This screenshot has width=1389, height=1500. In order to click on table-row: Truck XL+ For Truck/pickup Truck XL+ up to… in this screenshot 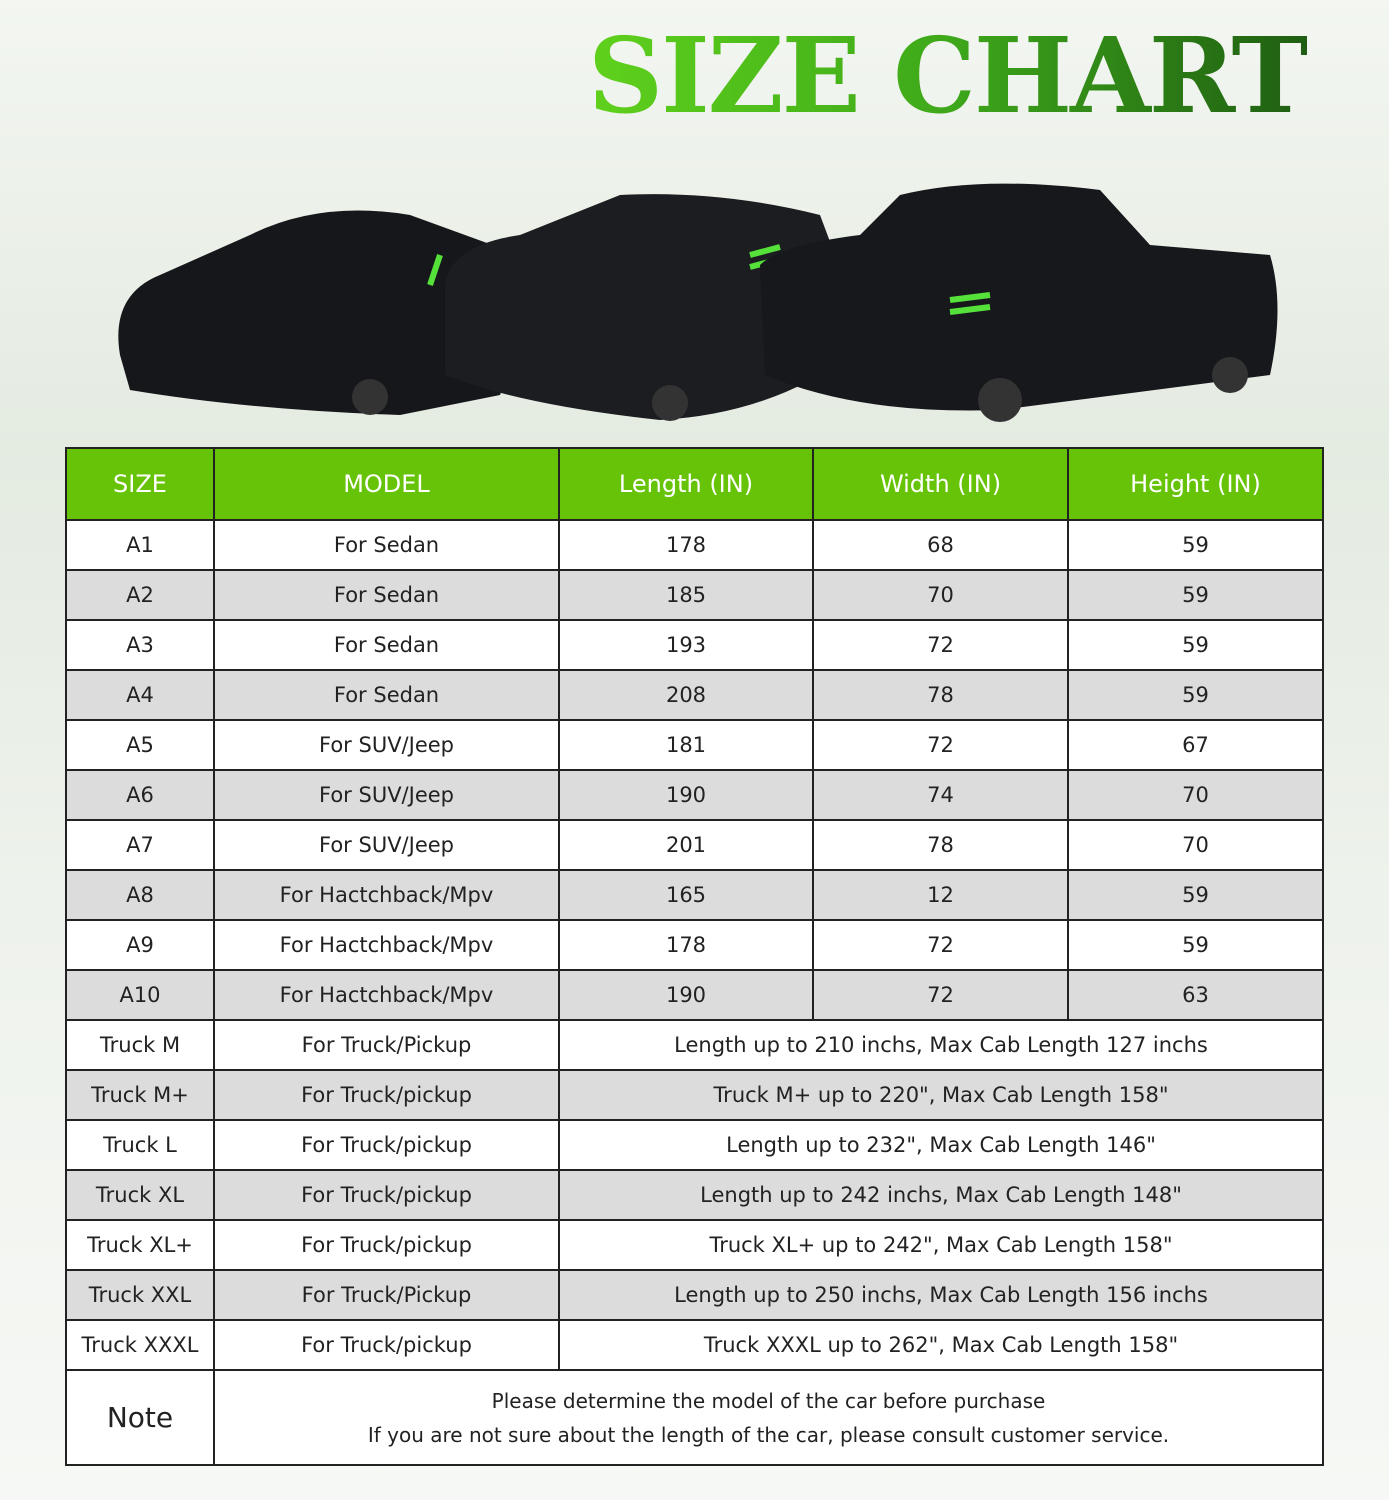, I will do `click(694, 1245)`.